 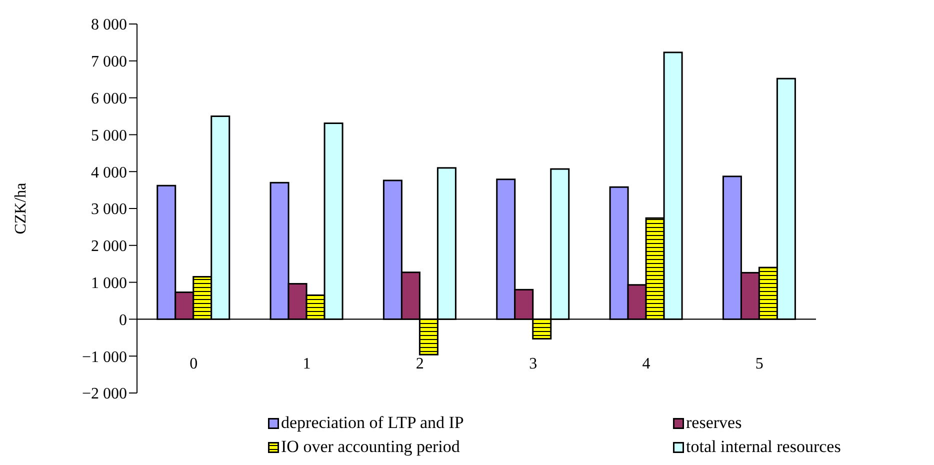 I want to click on x-tick-label: 3, so click(x=533, y=363).